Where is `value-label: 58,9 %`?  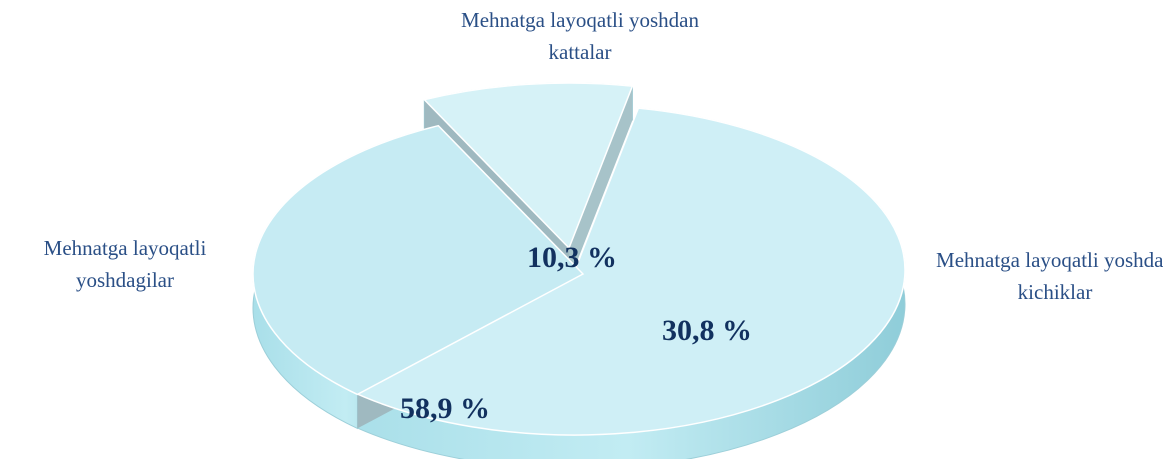
value-label: 58,9 % is located at coordinates (445, 408).